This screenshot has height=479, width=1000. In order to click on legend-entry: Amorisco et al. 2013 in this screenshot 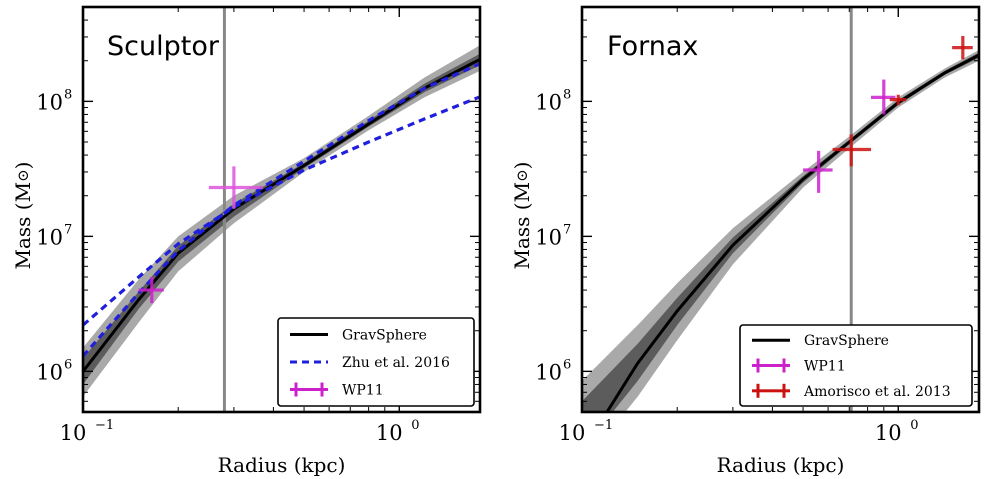, I will do `click(851, 391)`.